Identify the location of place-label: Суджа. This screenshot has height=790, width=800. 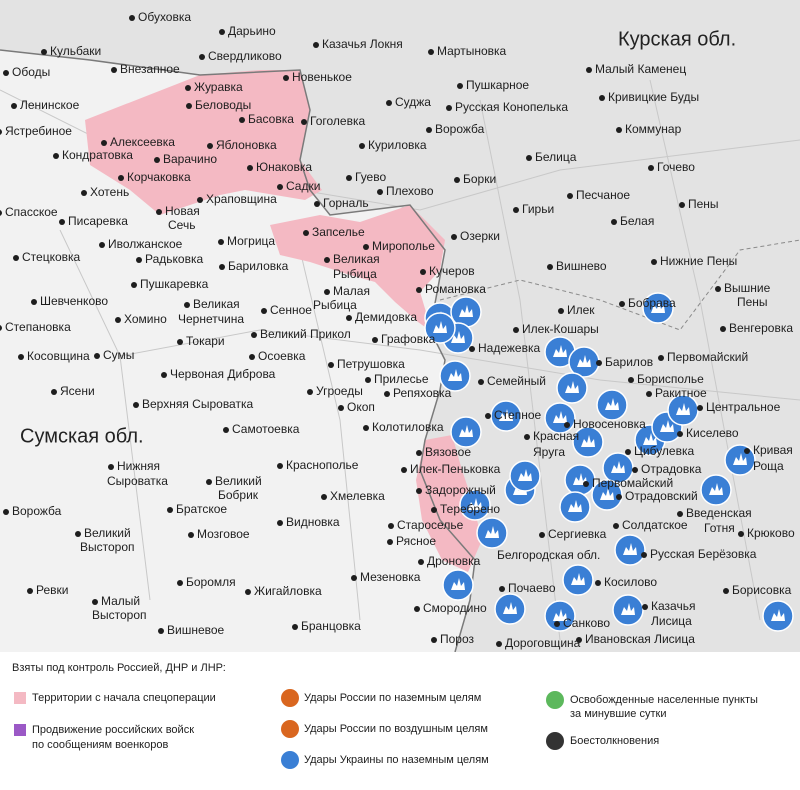
(413, 102).